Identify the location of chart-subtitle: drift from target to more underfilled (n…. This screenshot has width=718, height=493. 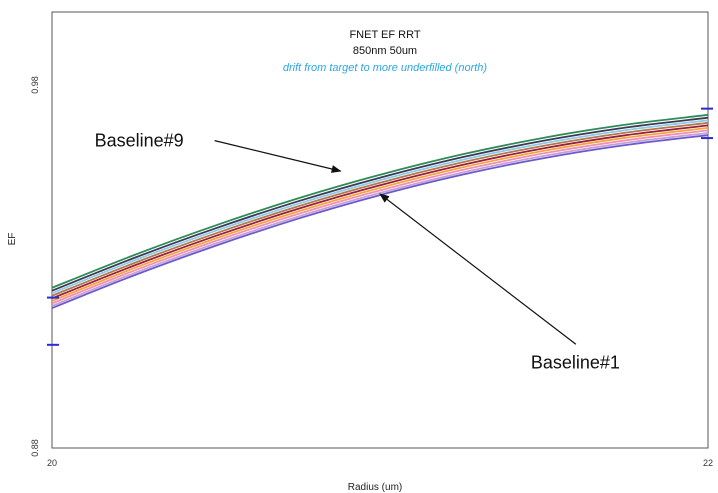
(385, 68).